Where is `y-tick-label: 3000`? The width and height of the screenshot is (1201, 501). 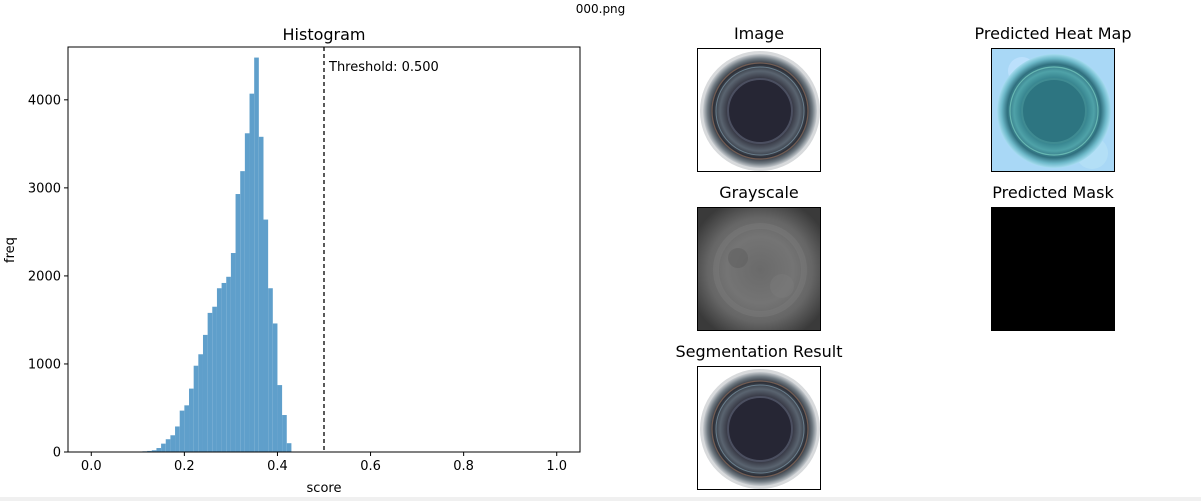
y-tick-label: 3000 is located at coordinates (44, 188).